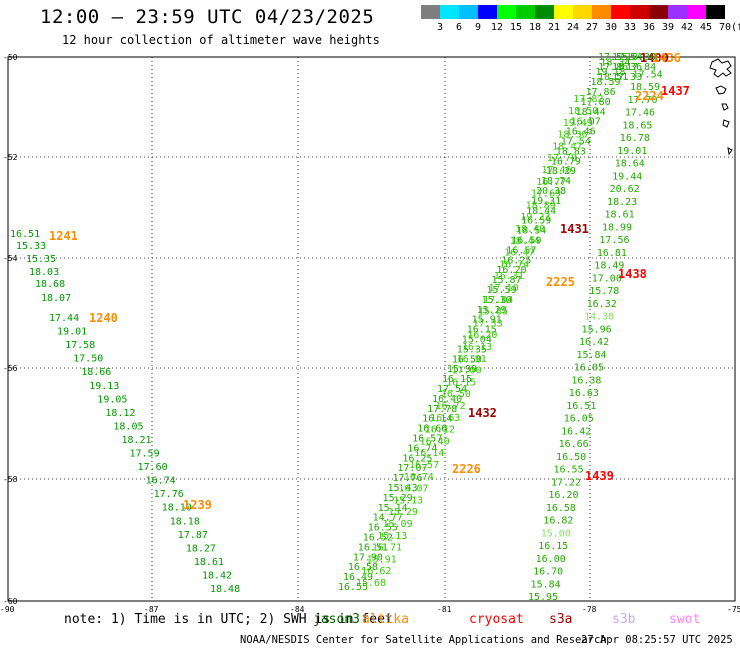 This screenshot has height=650, width=740. What do you see at coordinates (388, 518) in the screenshot?
I see `swh-value: 14.77` at bounding box center [388, 518].